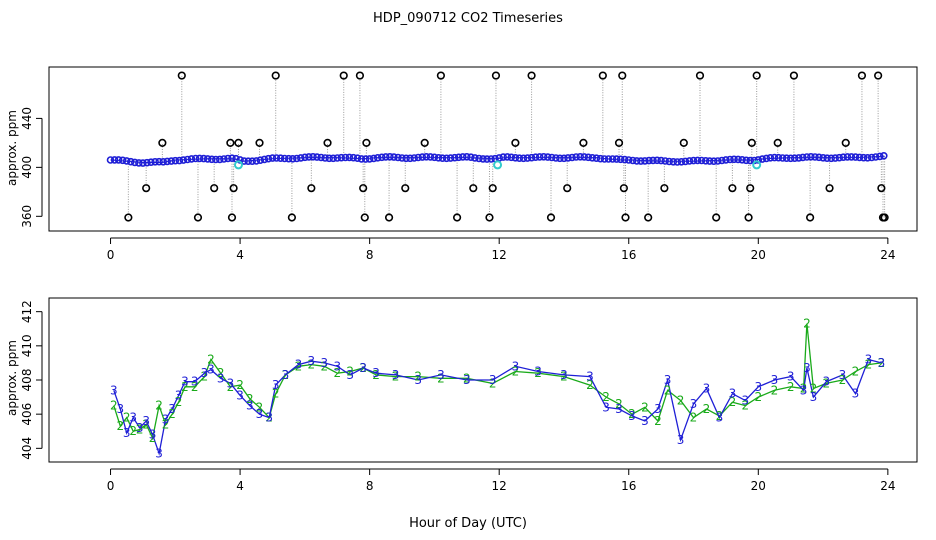 Image resolution: width=936 pixels, height=540 pixels. What do you see at coordinates (12, 148) in the screenshot?
I see `top-y-axis-label: approx. ppm` at bounding box center [12, 148].